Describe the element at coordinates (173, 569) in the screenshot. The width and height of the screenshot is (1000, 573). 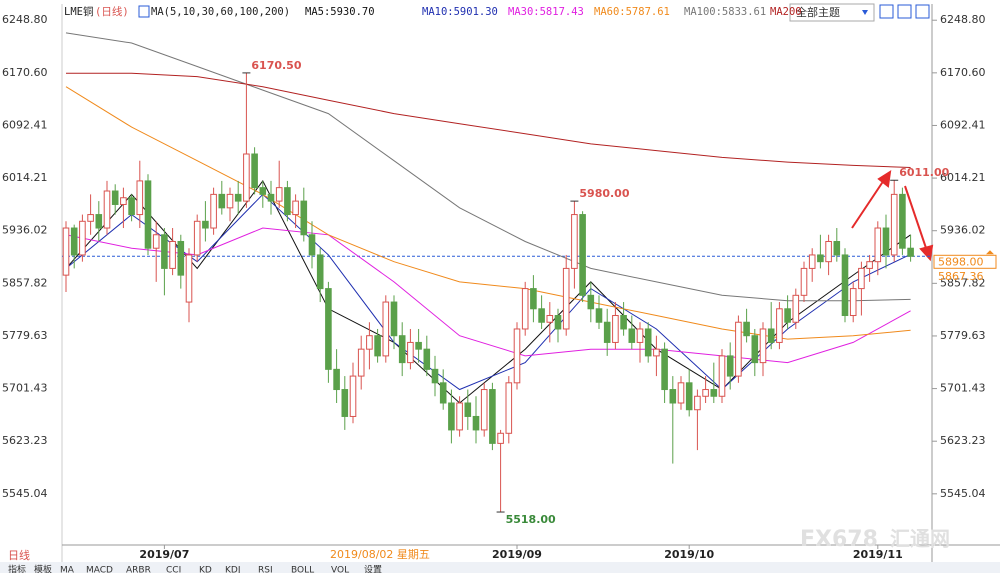
I see `tab: CCI` at that location.